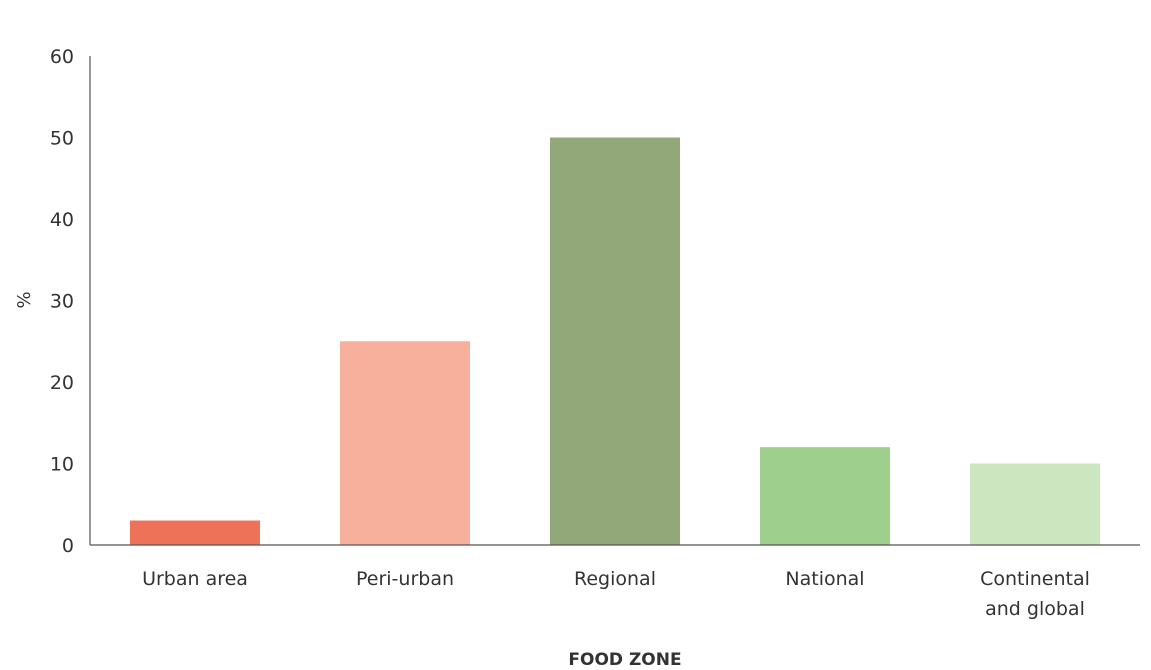  I want to click on y-axis-ticks: 0 10 20 30 40 50 60, so click(62, 301).